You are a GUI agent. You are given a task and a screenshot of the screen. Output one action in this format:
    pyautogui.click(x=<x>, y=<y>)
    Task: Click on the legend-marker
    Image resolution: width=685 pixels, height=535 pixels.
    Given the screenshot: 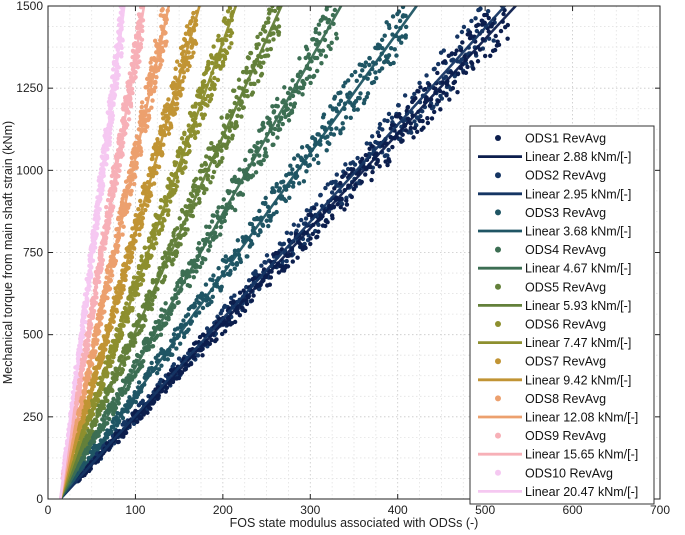 What is the action you would take?
    pyautogui.click(x=498, y=249)
    